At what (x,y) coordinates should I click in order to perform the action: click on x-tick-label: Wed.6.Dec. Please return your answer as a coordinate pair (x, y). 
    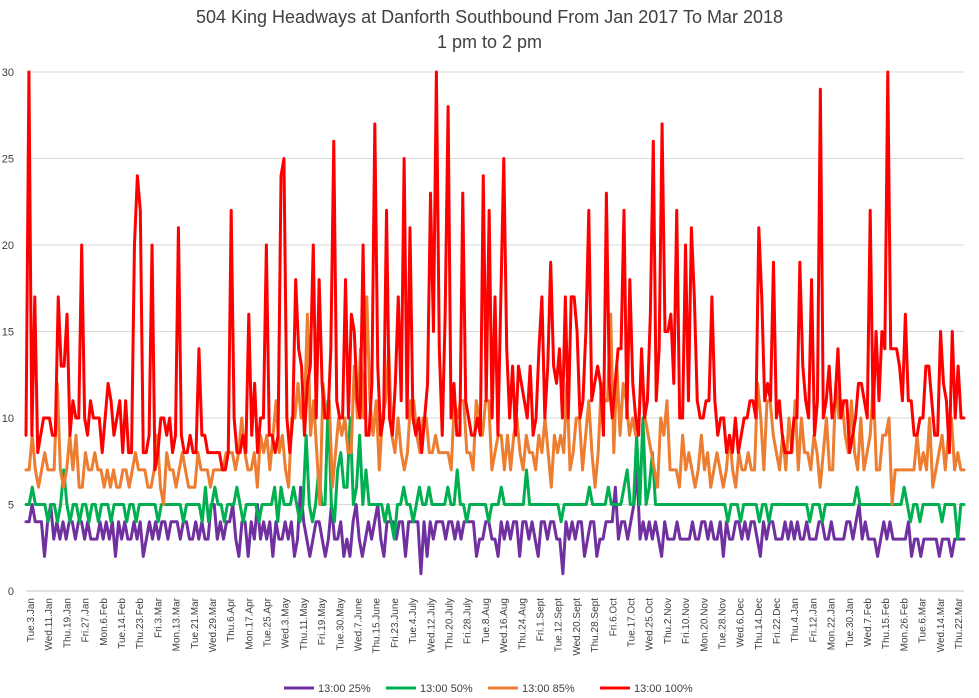
    Looking at the image, I should click on (741, 622).